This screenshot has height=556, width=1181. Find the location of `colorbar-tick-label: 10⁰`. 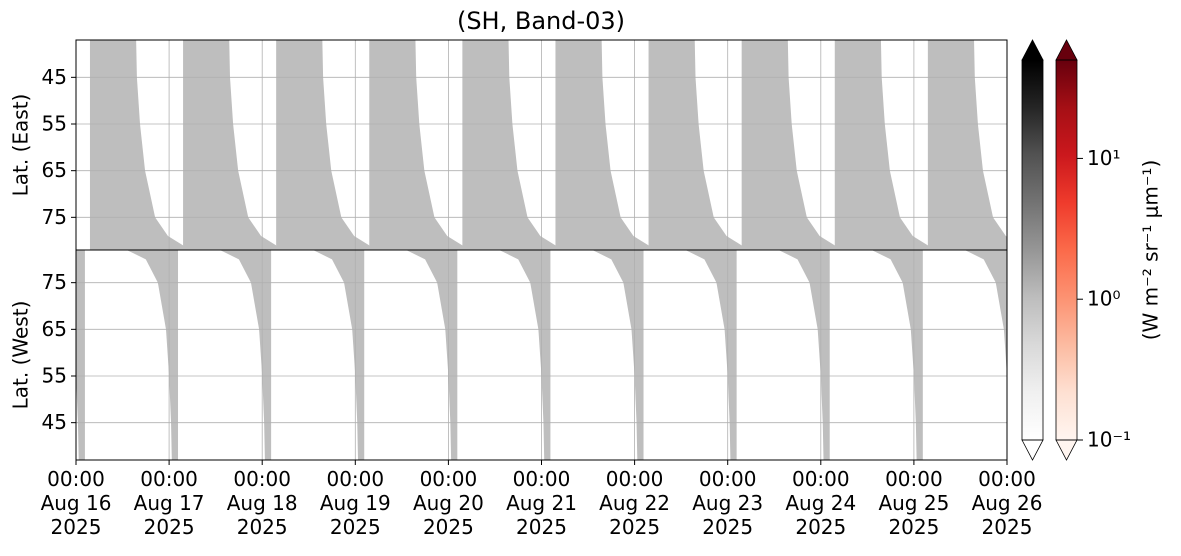

colorbar-tick-label: 10⁰ is located at coordinates (1103, 299).